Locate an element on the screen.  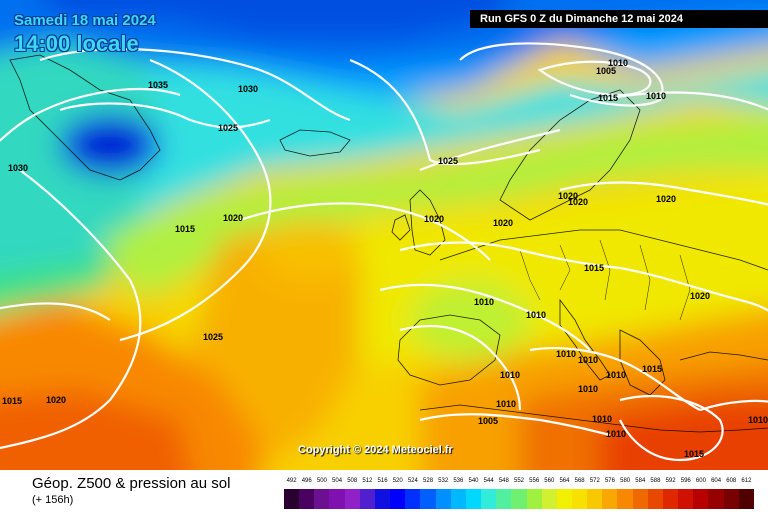
color-scale-tick: 568 is located at coordinates (579, 481).